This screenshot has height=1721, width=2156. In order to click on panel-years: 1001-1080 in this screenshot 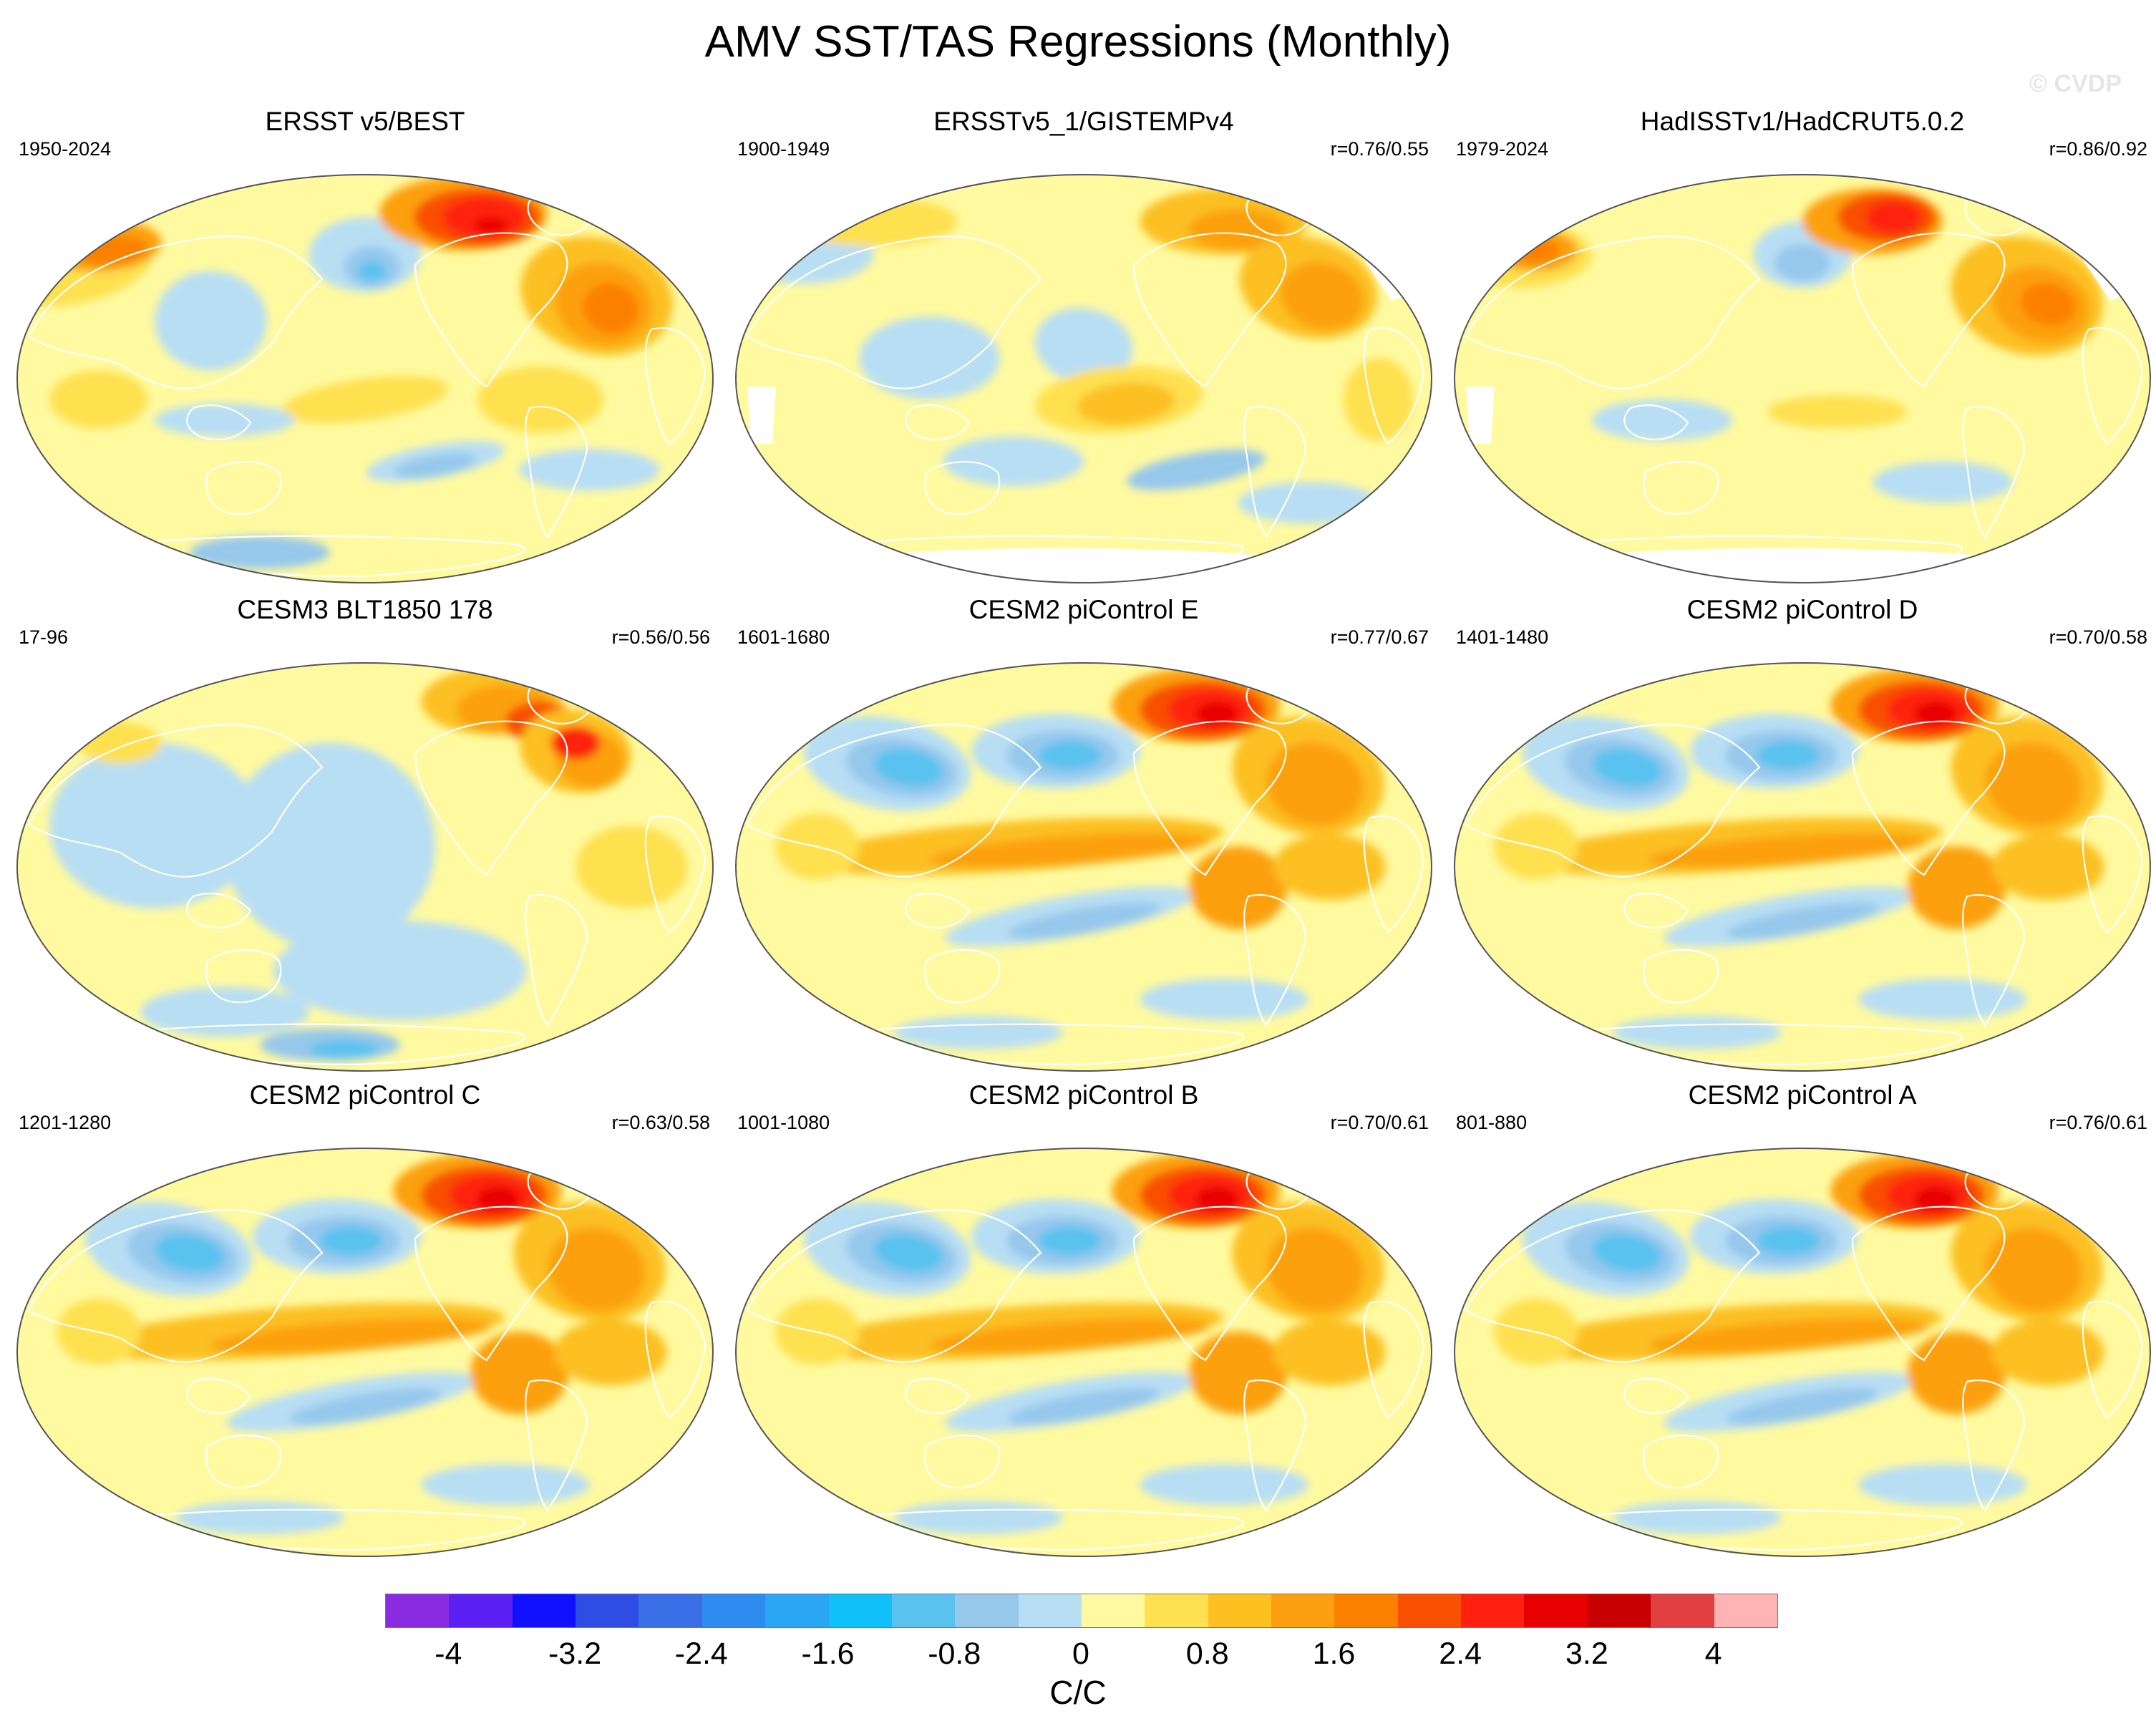, I will do `click(783, 1122)`.